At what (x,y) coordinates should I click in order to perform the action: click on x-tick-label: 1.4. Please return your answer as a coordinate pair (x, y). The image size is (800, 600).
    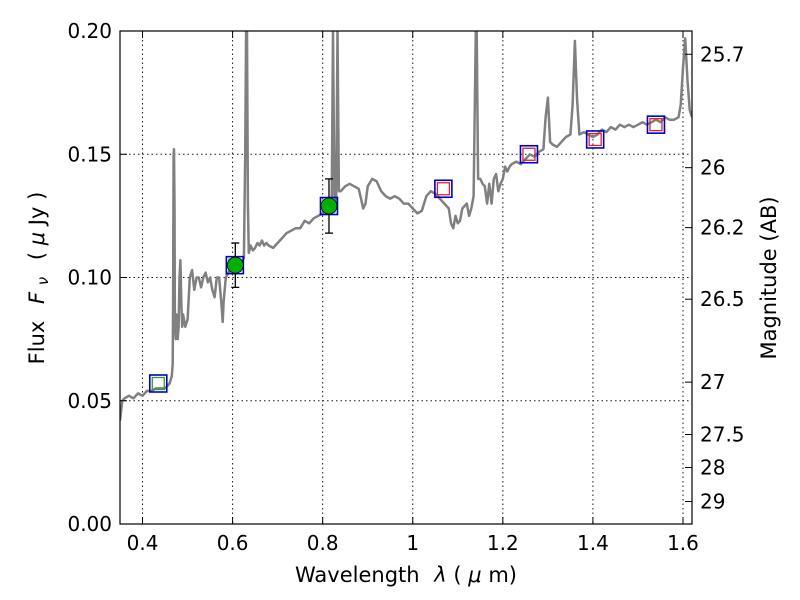
    Looking at the image, I should click on (593, 543).